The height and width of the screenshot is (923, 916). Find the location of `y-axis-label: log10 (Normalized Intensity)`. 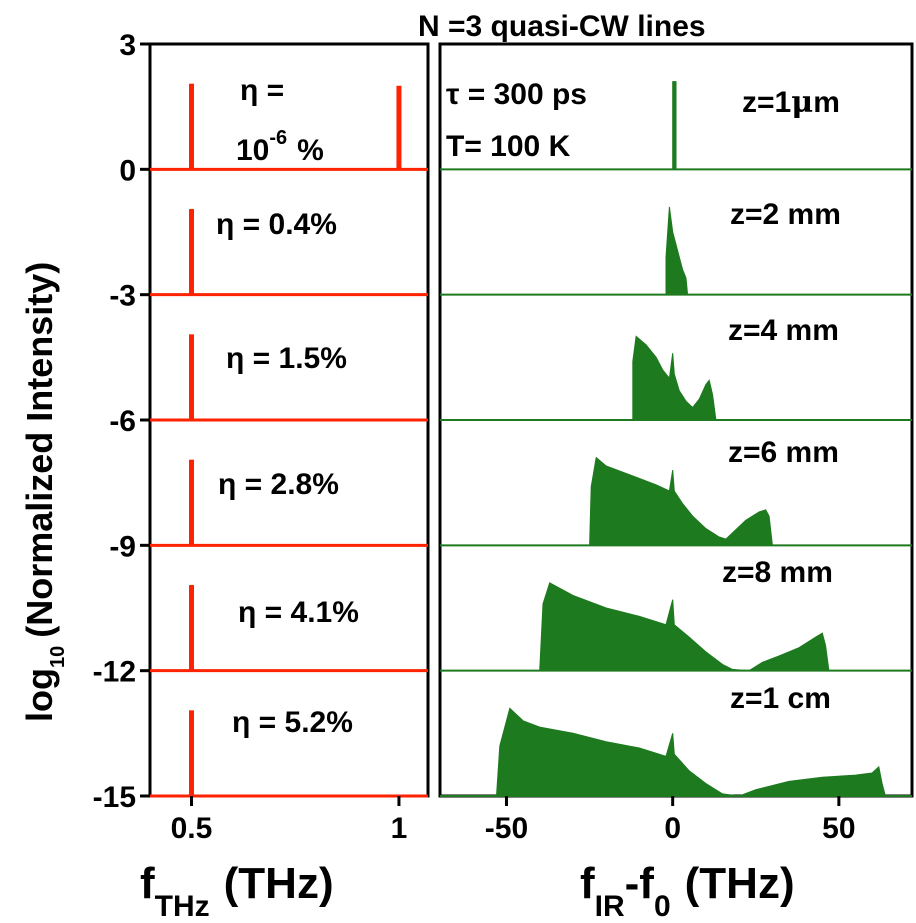

y-axis-label: log10 (Normalized Intensity) is located at coordinates (44, 492).